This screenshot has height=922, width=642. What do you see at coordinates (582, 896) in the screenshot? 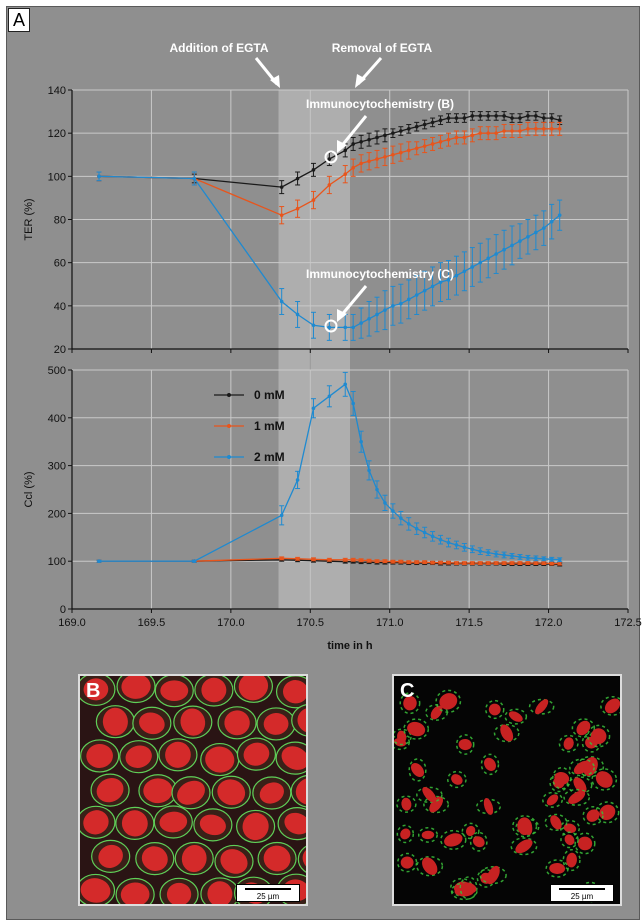
I see `scale-bar-label-c: 25 µm` at bounding box center [582, 896].